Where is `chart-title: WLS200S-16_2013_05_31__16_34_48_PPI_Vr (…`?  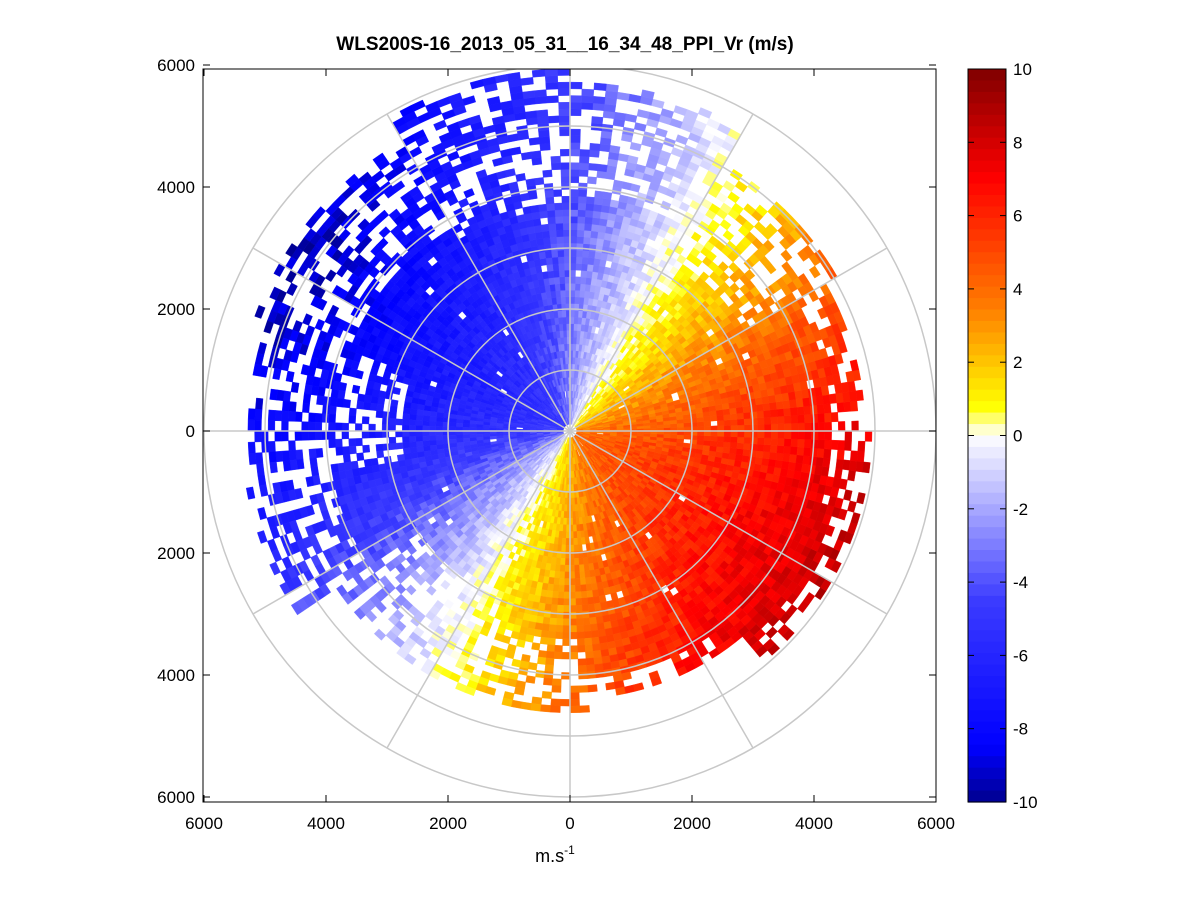
chart-title: WLS200S-16_2013_05_31__16_34_48_PPI_Vr (… is located at coordinates (564, 44).